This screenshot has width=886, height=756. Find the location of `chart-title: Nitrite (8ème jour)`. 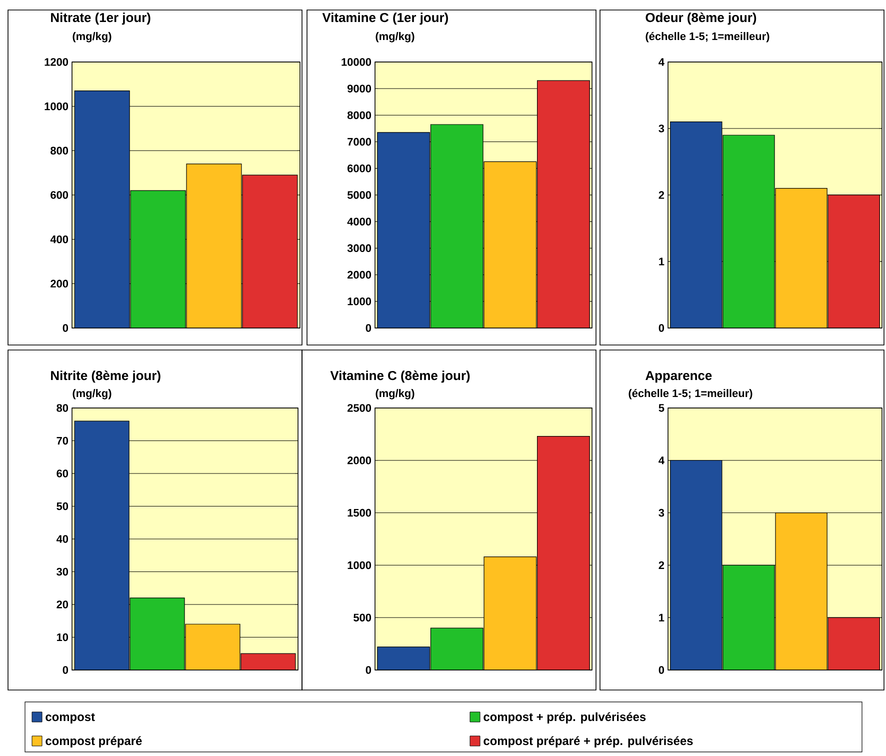

chart-title: Nitrite (8ème jour) is located at coordinates (105, 376).